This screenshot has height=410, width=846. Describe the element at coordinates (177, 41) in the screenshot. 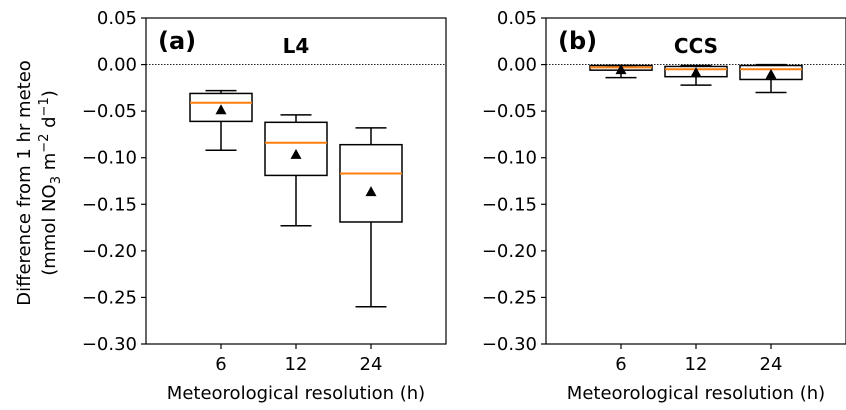

I see `panel-letter: (a)` at that location.